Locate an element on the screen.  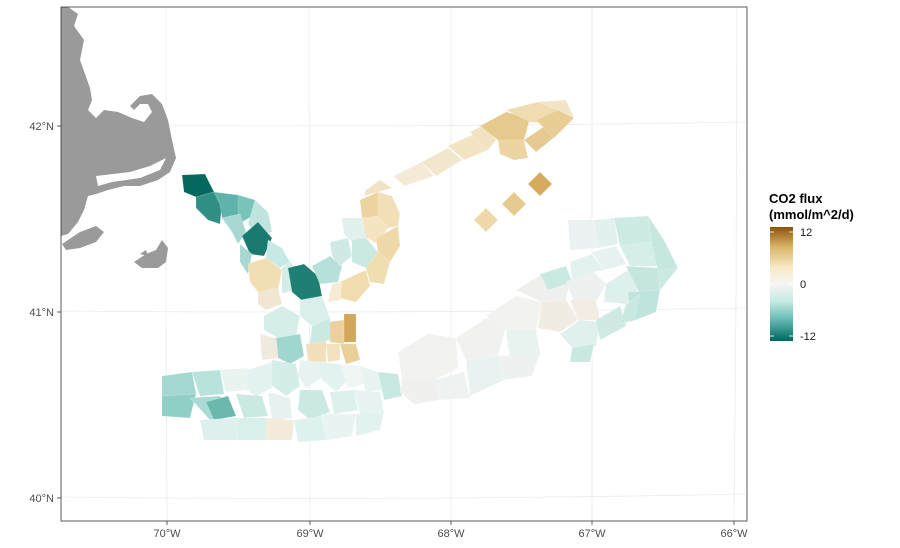
legend-title-line1: CO2 flux is located at coordinates (796, 198).